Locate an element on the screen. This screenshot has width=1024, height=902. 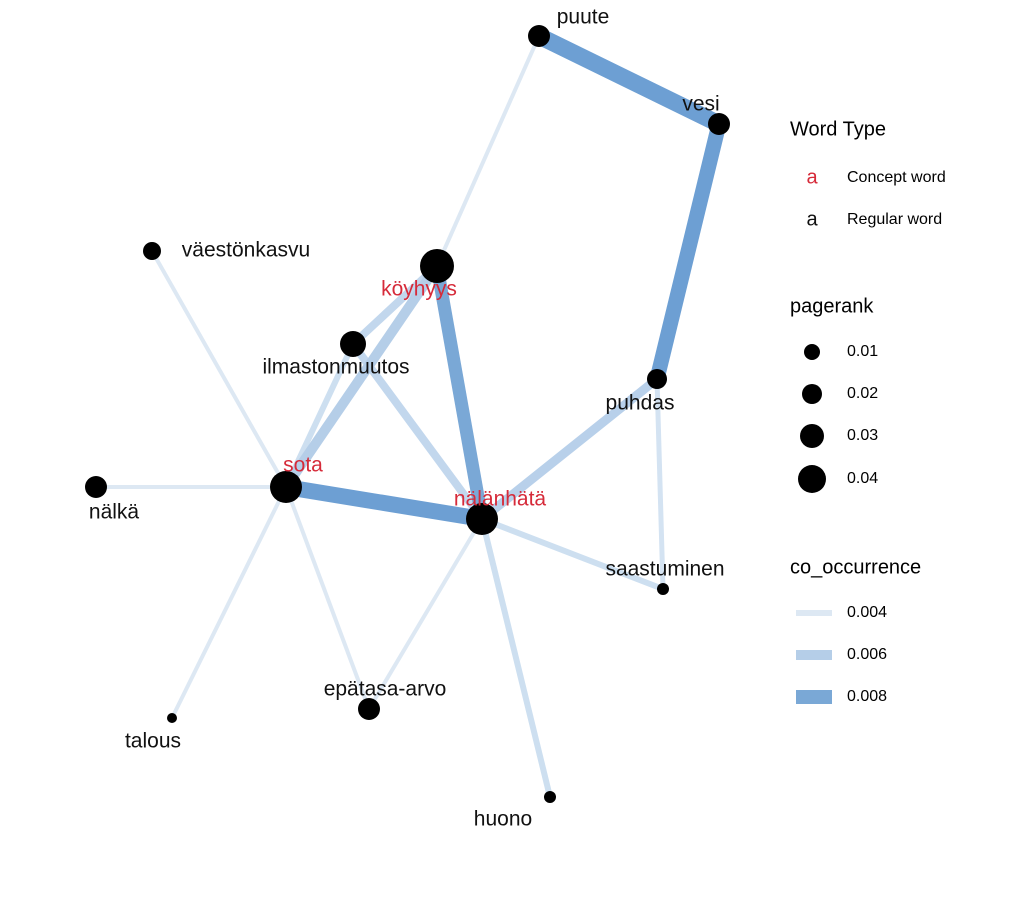
node-label: nälänhätä is located at coordinates (500, 499).